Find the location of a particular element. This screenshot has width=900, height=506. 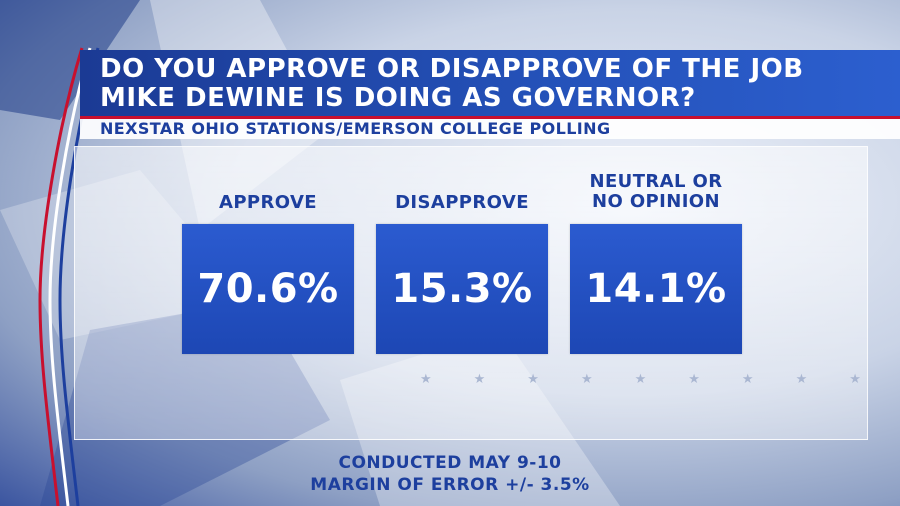

decorative-stars: ★★★★★★★★★ is located at coordinates (655, 379).